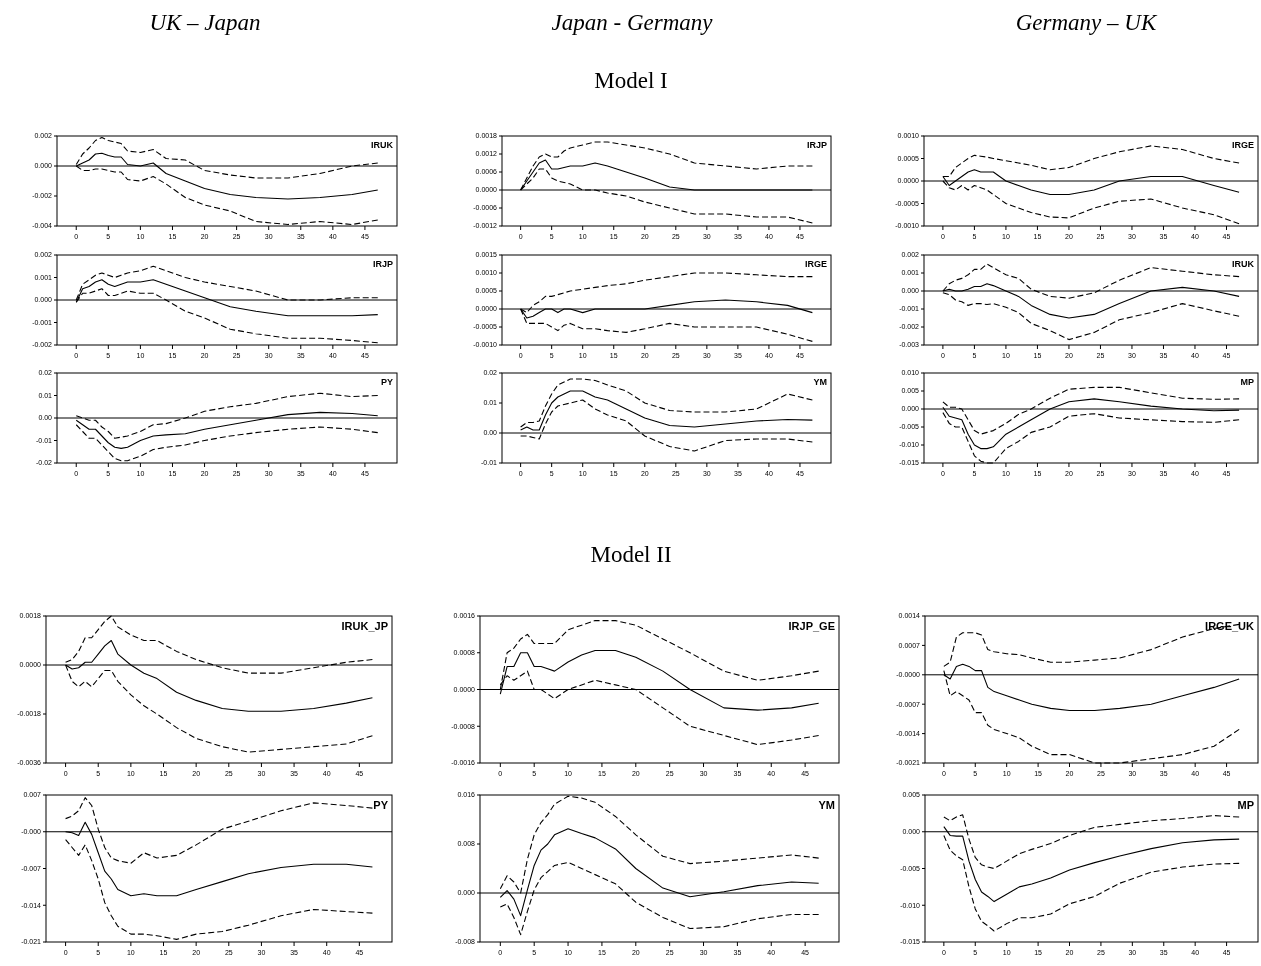 The width and height of the screenshot is (1261, 966). Describe the element at coordinates (1230, 626) in the screenshot. I see `chart-title: IRGE_UK` at that location.